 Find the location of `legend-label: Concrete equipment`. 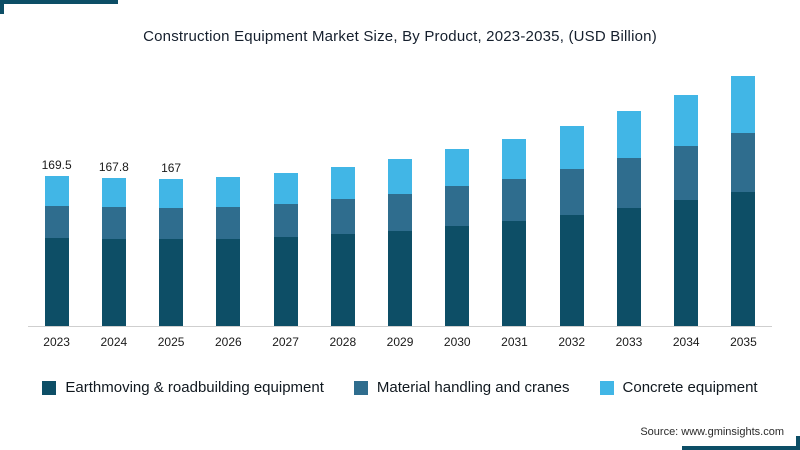

legend-label: Concrete equipment is located at coordinates (690, 387).